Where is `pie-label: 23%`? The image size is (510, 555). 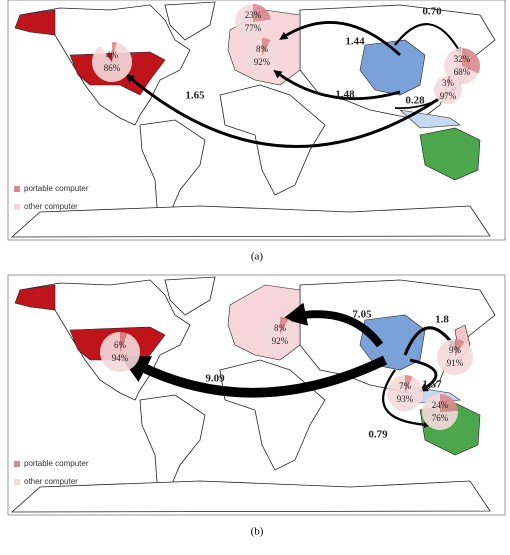 pie-label: 23% is located at coordinates (253, 15).